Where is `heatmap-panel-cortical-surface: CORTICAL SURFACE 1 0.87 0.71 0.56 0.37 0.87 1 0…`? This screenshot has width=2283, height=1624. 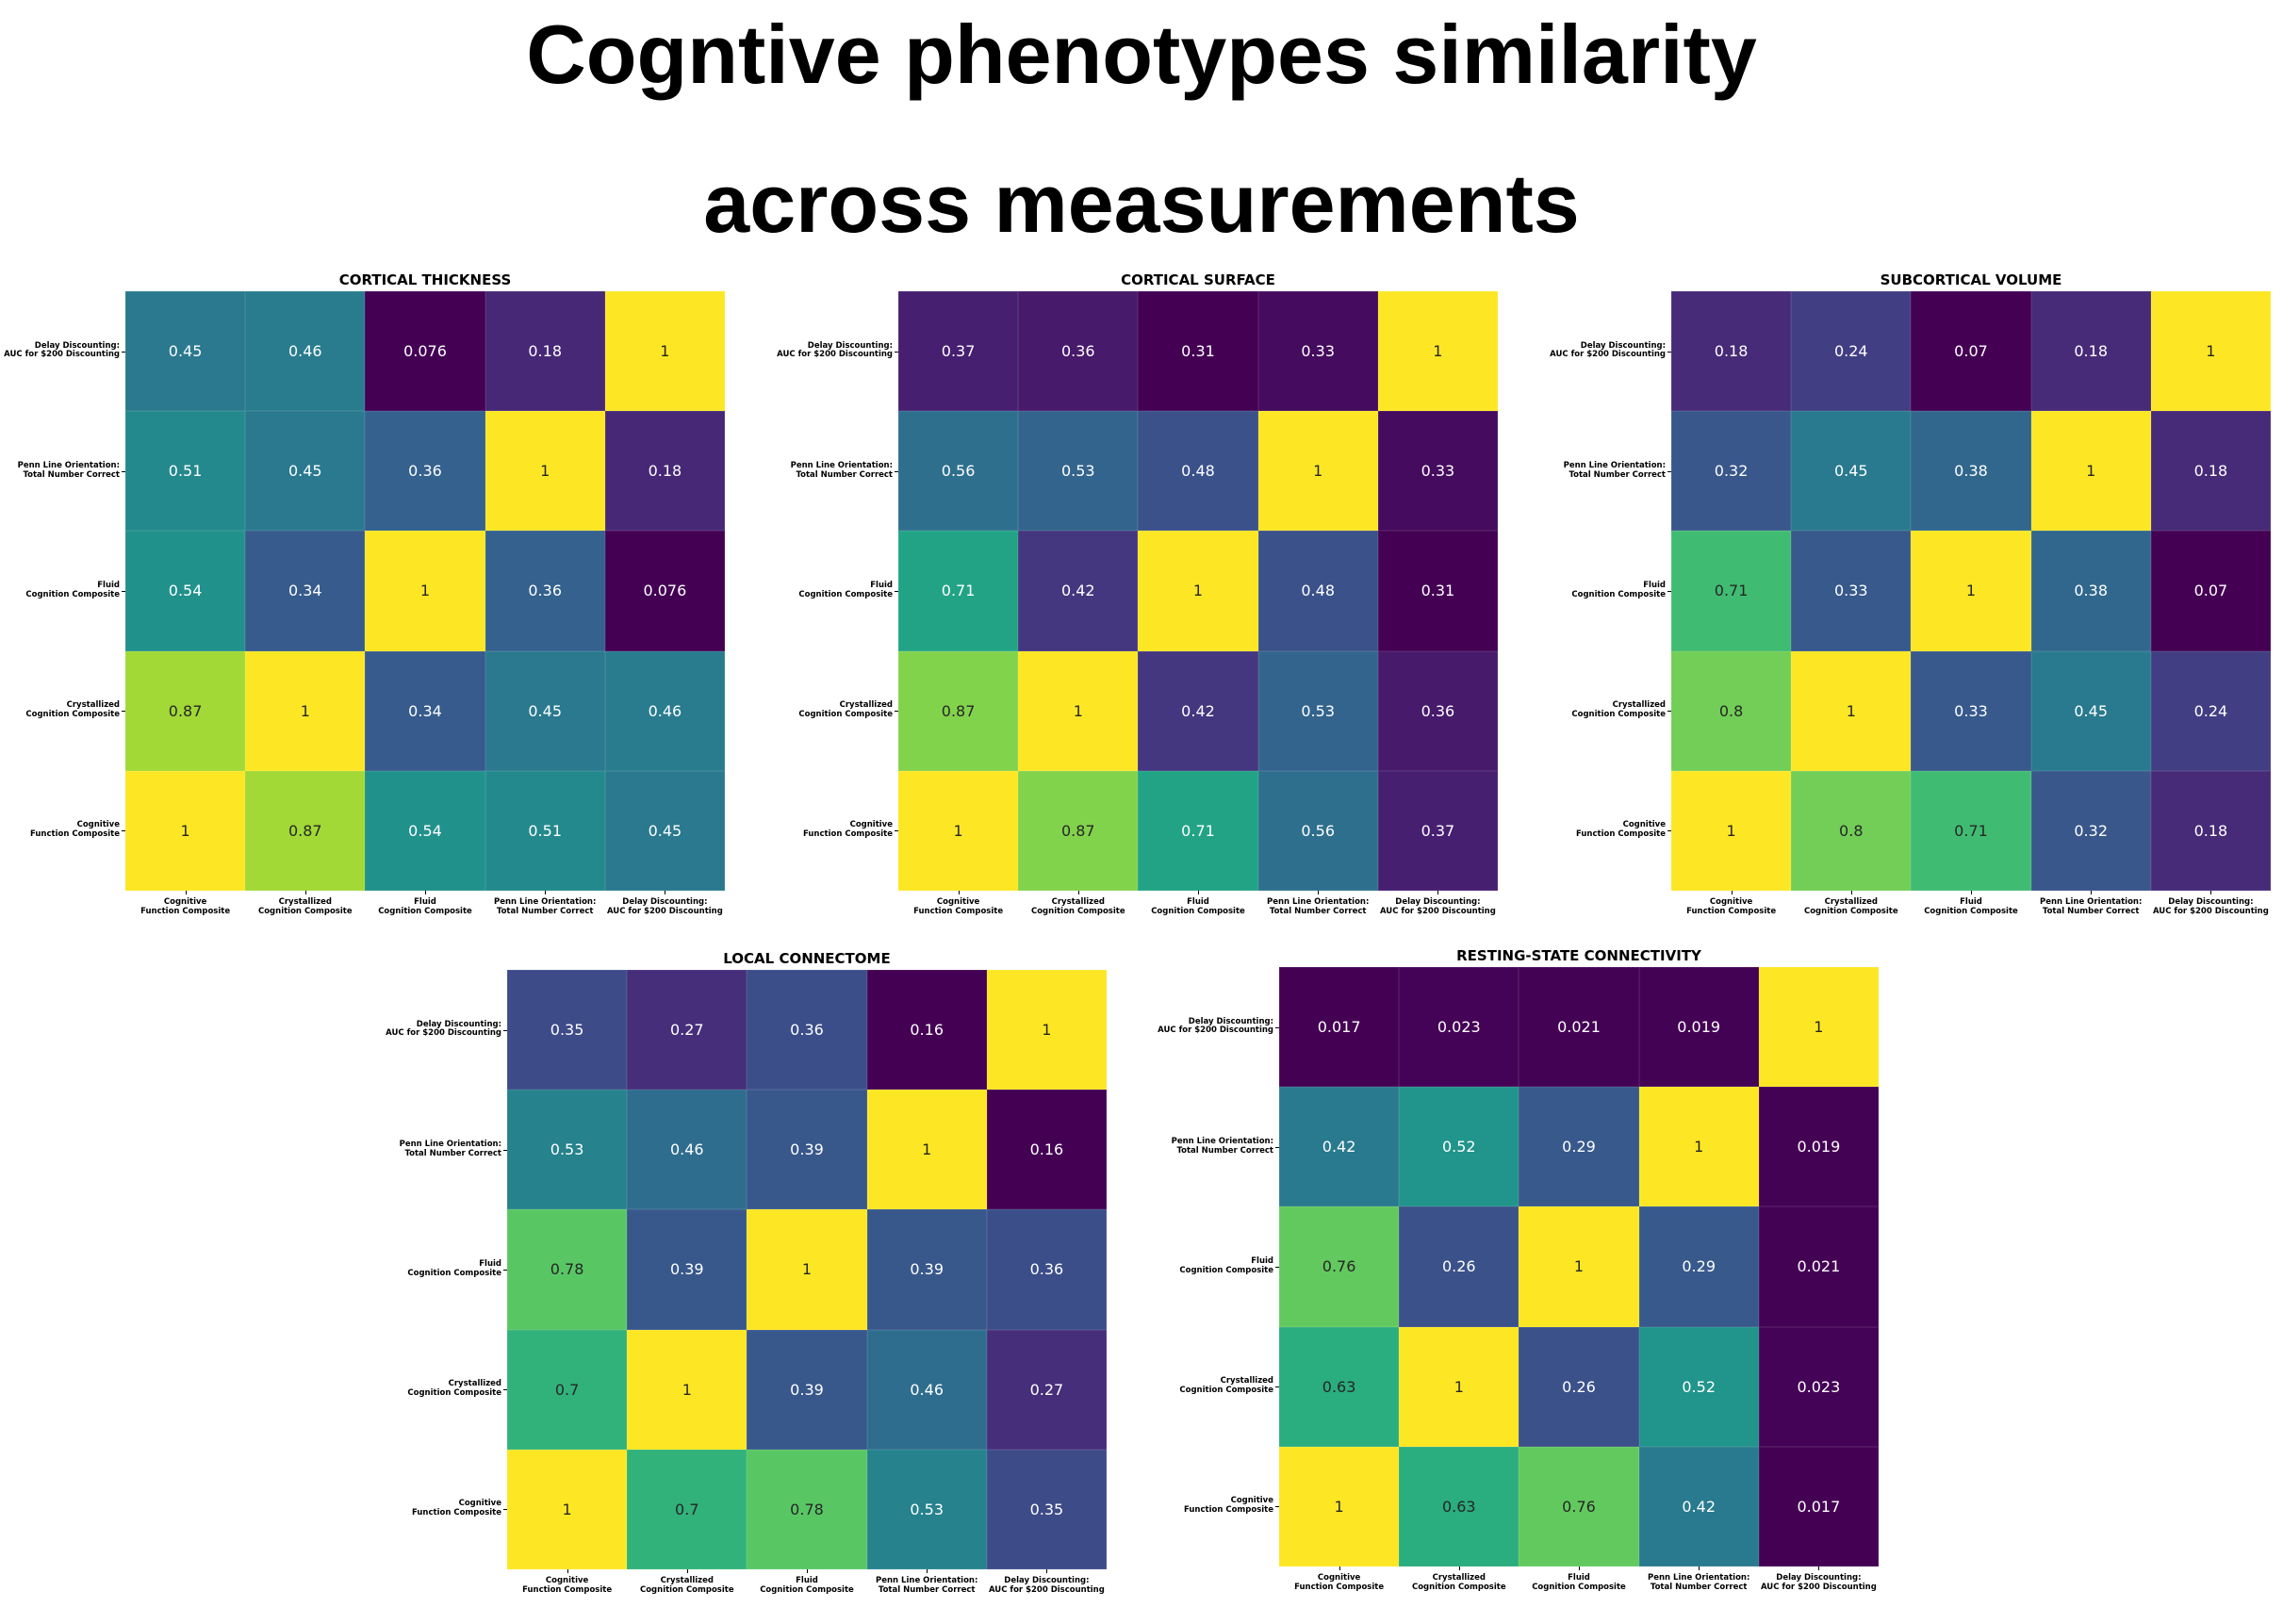 heatmap-panel-cortical-surface: CORTICAL SURFACE 1 0.87 0.71 0.56 0.37 0.87 1 0… is located at coordinates (1137, 593).